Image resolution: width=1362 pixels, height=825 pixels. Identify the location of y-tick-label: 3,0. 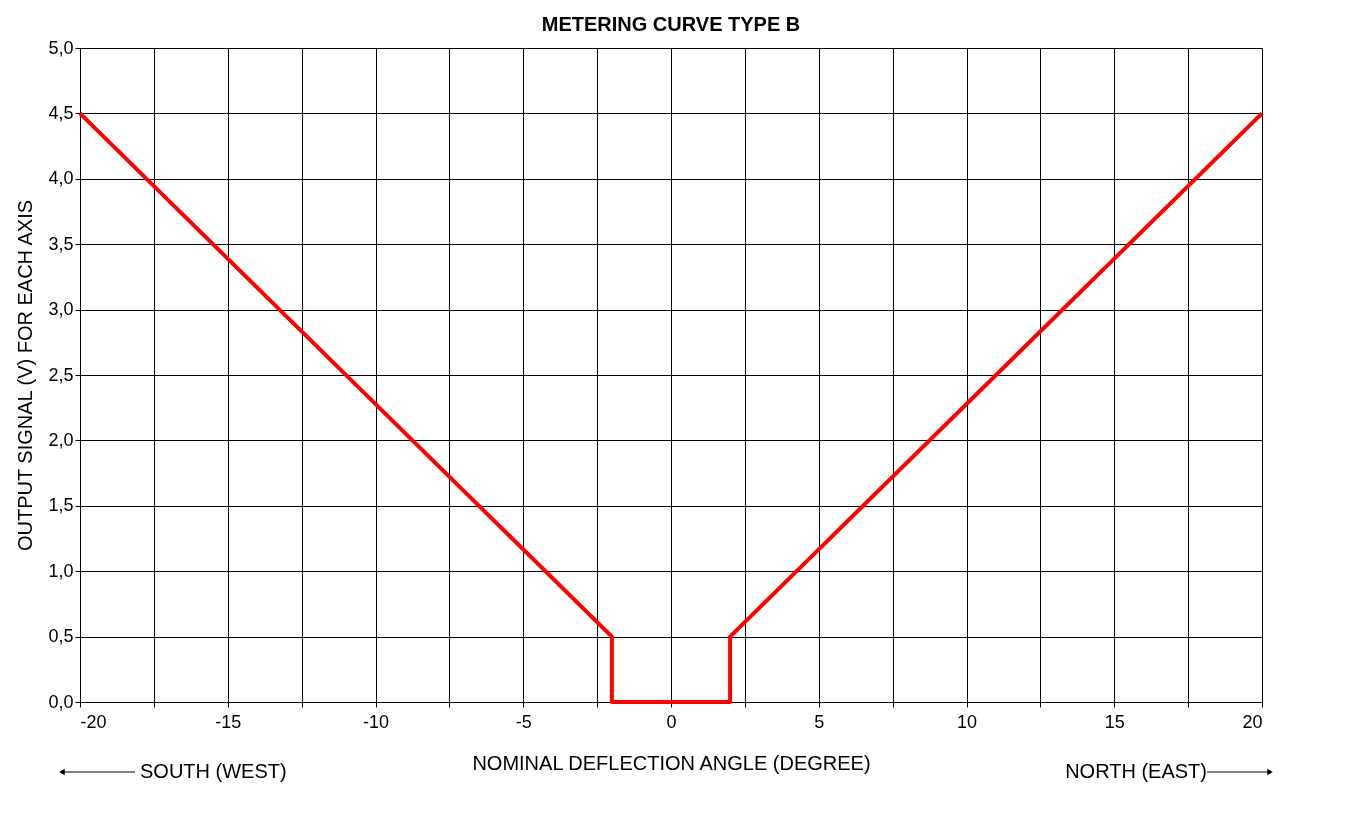
(61, 309).